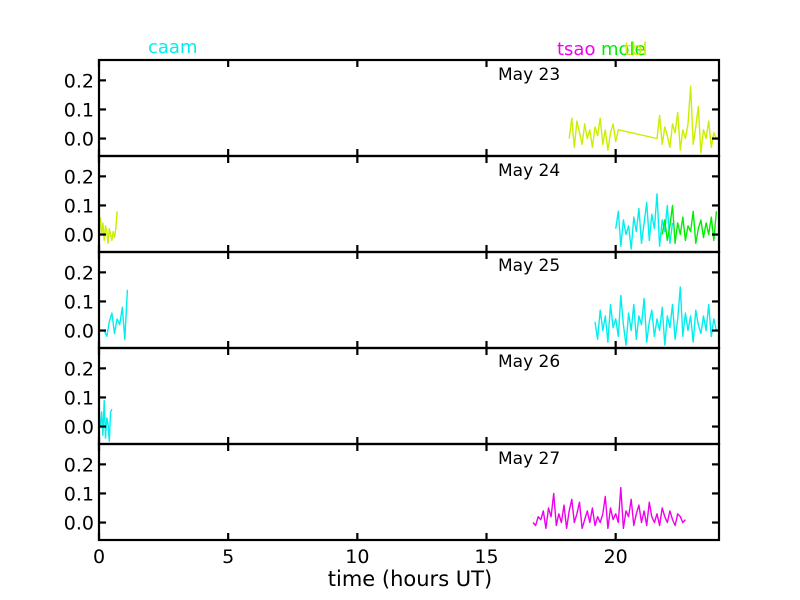 The height and width of the screenshot is (600, 800). What do you see at coordinates (228, 557) in the screenshot?
I see `x-tick-label: 5` at bounding box center [228, 557].